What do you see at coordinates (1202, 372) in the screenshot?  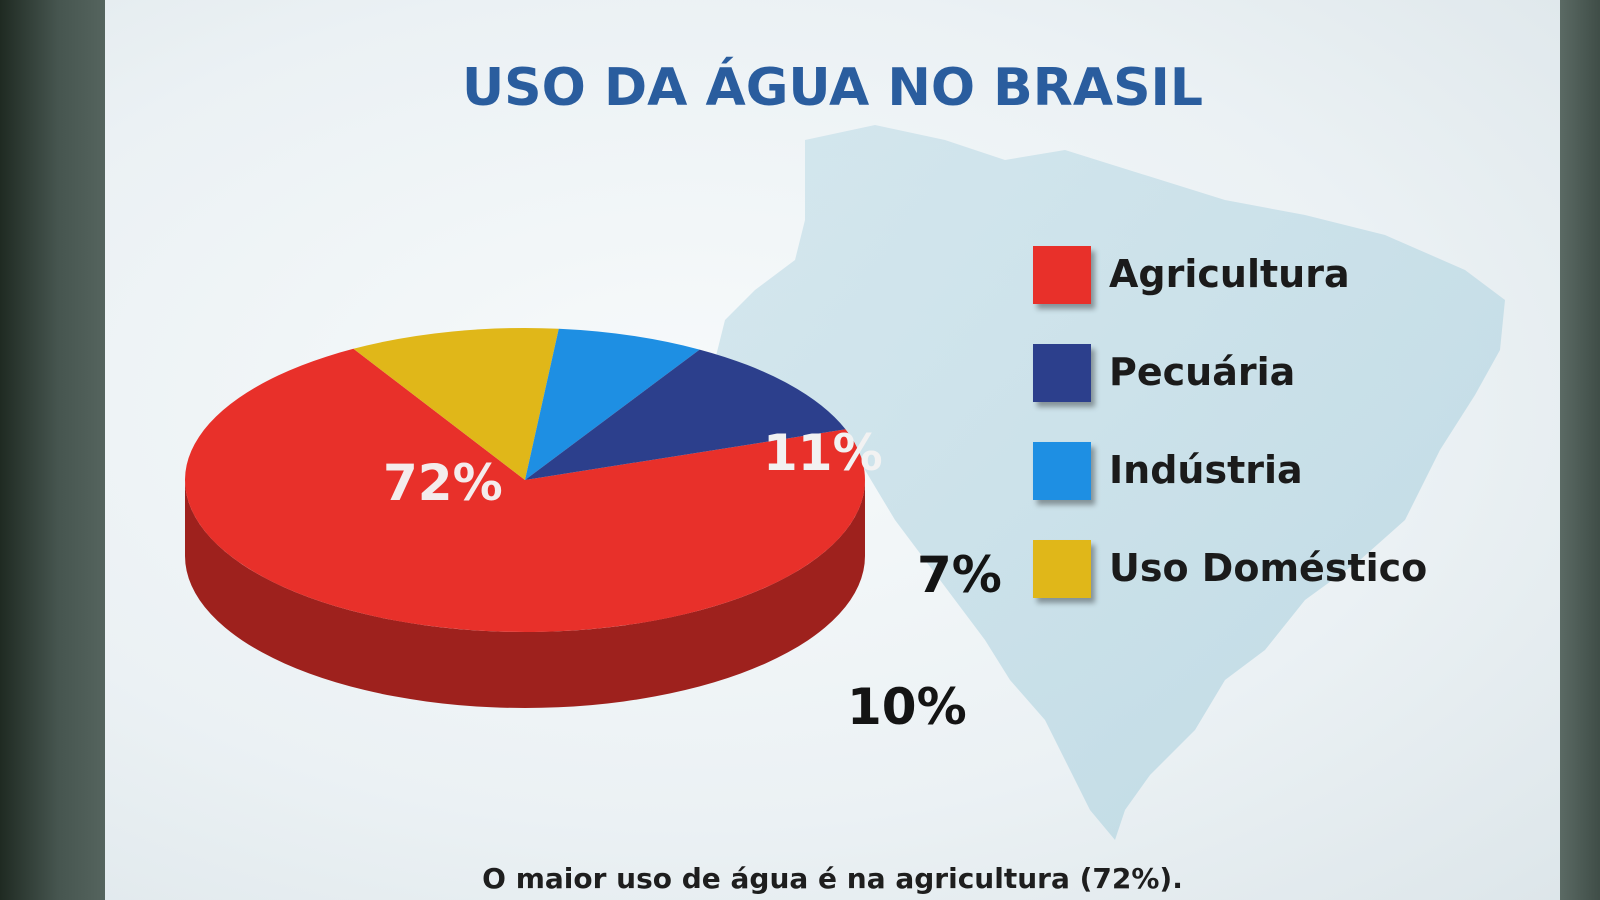 I see `legend-label: Pecuária` at bounding box center [1202, 372].